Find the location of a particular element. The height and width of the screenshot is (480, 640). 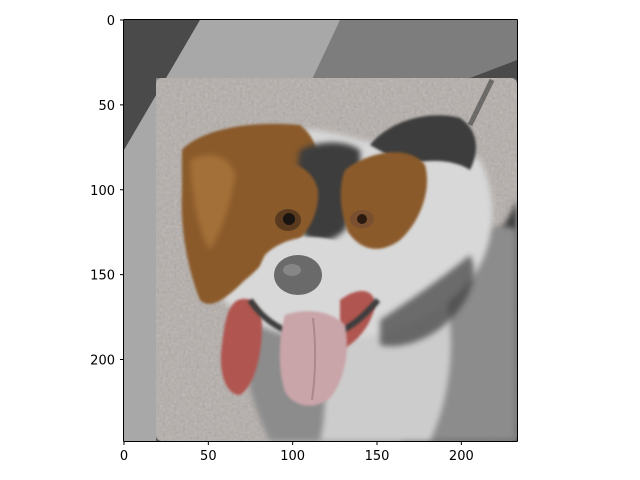

x-tick-label: 200 is located at coordinates (461, 456).